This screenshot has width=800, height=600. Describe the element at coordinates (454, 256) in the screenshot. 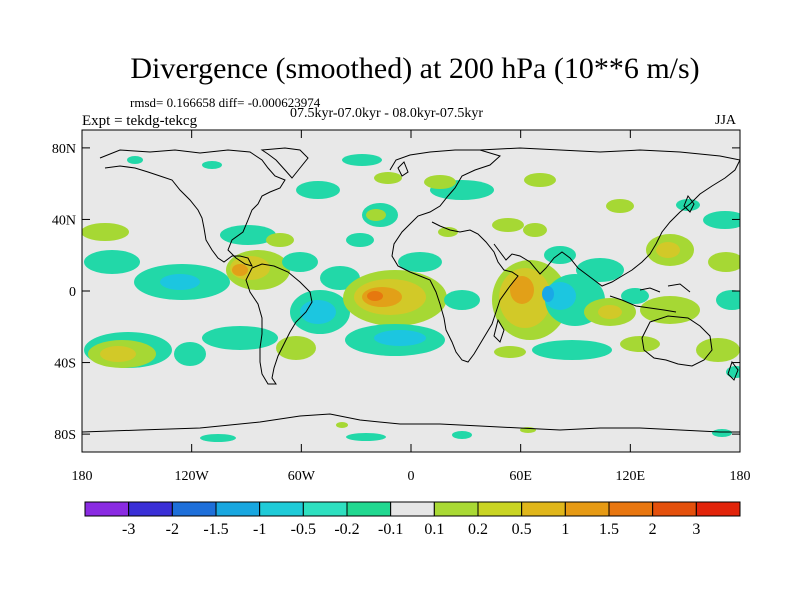

I see `europe-africa-coast` at that location.